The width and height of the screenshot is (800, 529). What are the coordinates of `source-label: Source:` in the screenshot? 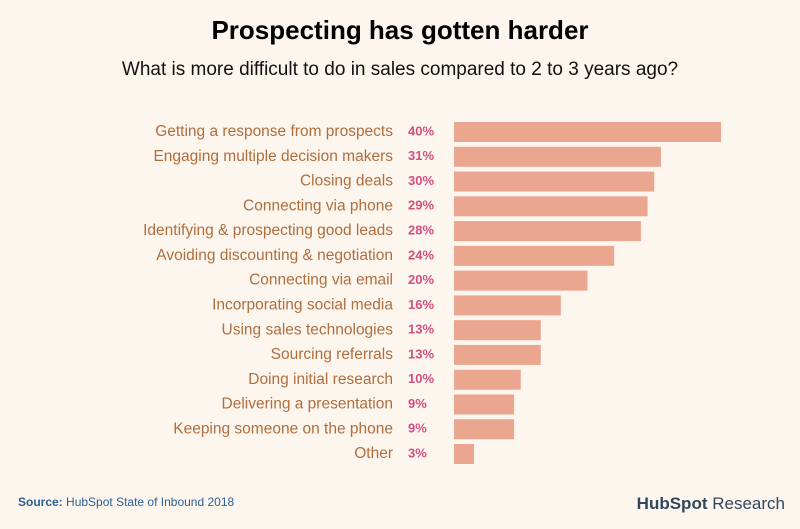 It's located at (40, 502).